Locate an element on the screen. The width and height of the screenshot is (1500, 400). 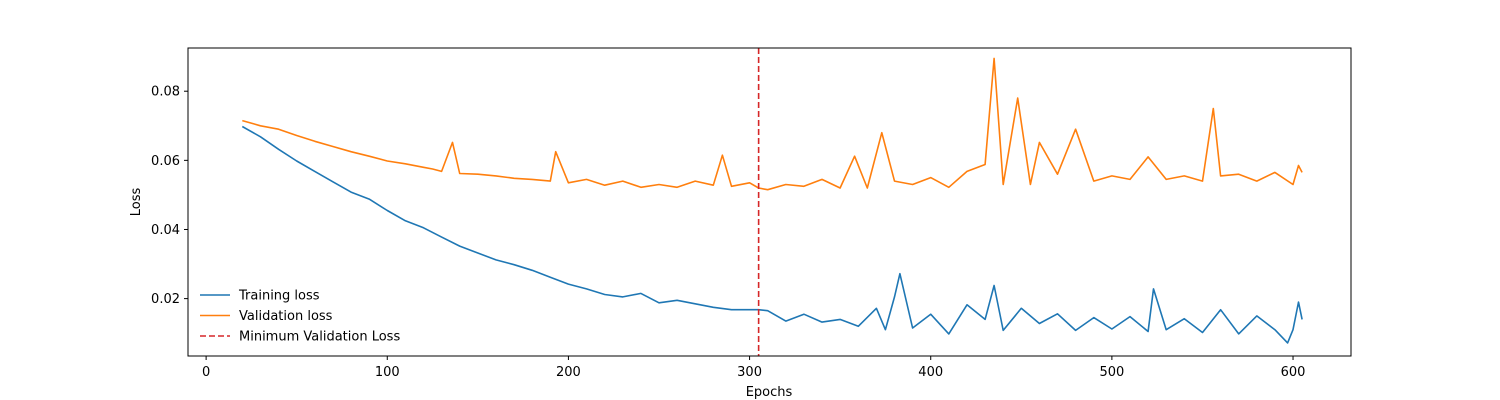
y-axis-label: Loss is located at coordinates (136, 202).